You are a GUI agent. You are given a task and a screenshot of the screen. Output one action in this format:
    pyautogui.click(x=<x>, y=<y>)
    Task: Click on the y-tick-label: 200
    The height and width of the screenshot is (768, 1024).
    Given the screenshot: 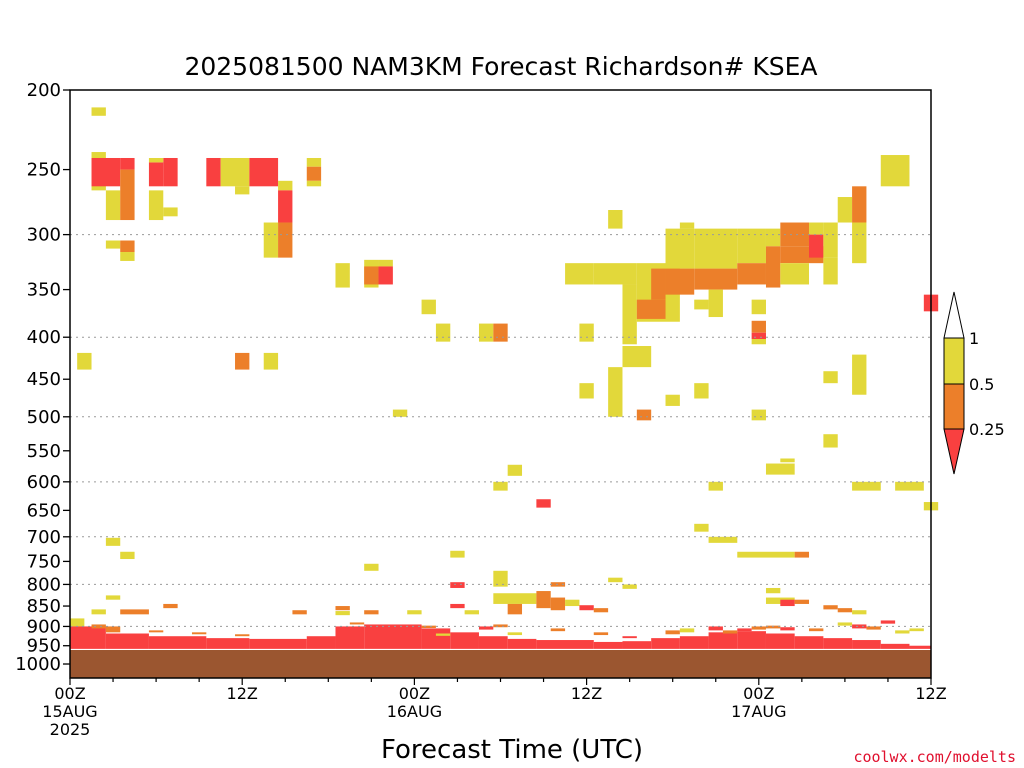 What is the action you would take?
    pyautogui.click(x=44, y=90)
    